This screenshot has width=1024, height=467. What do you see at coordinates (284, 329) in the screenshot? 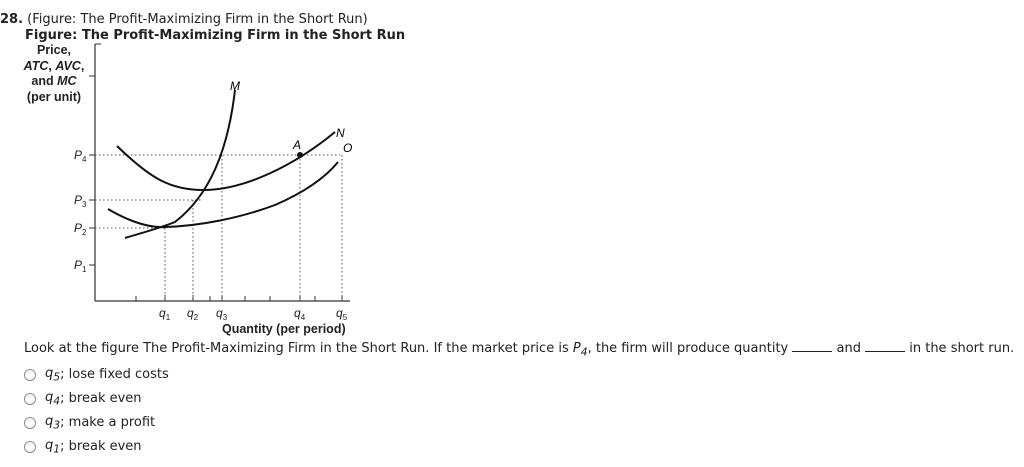
I see `x-axis-label: Quantity (per period)` at bounding box center [284, 329].